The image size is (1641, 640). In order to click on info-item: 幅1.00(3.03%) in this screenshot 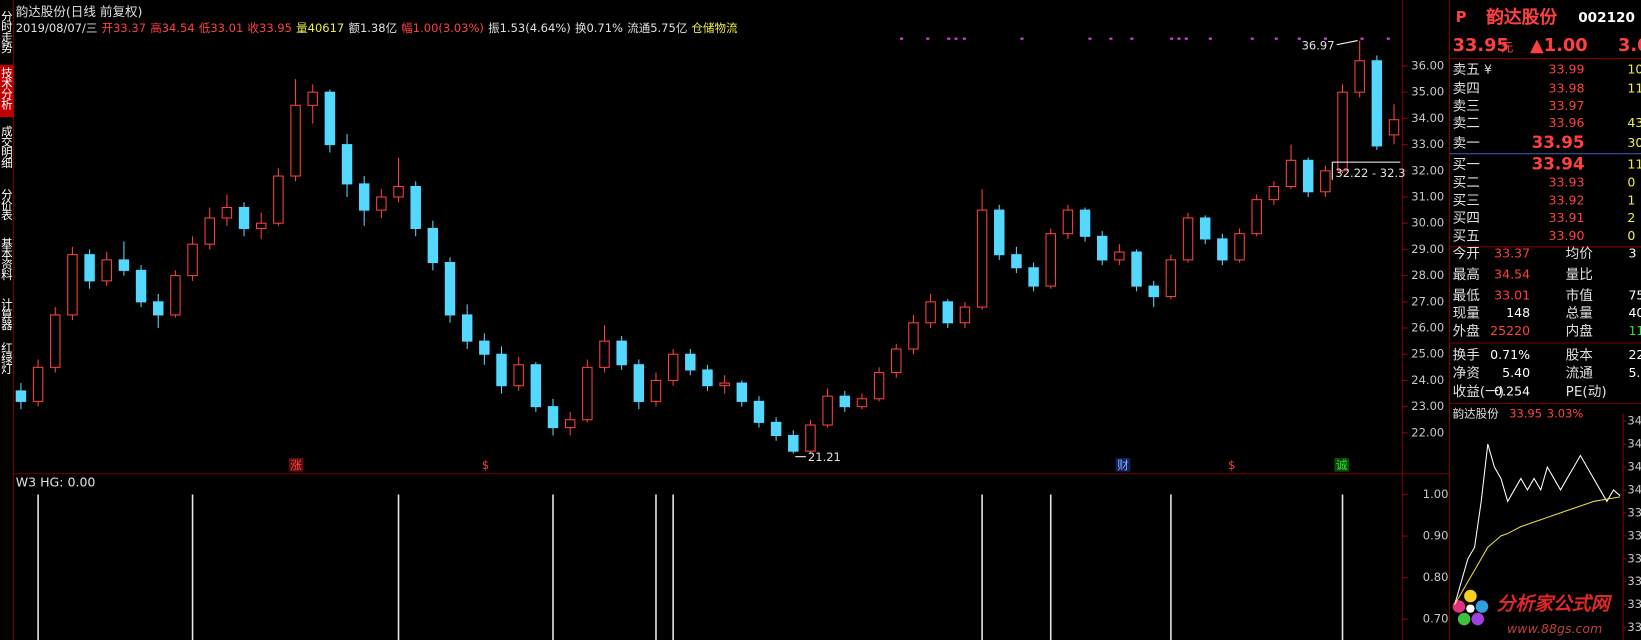, I will do `click(442, 28)`.